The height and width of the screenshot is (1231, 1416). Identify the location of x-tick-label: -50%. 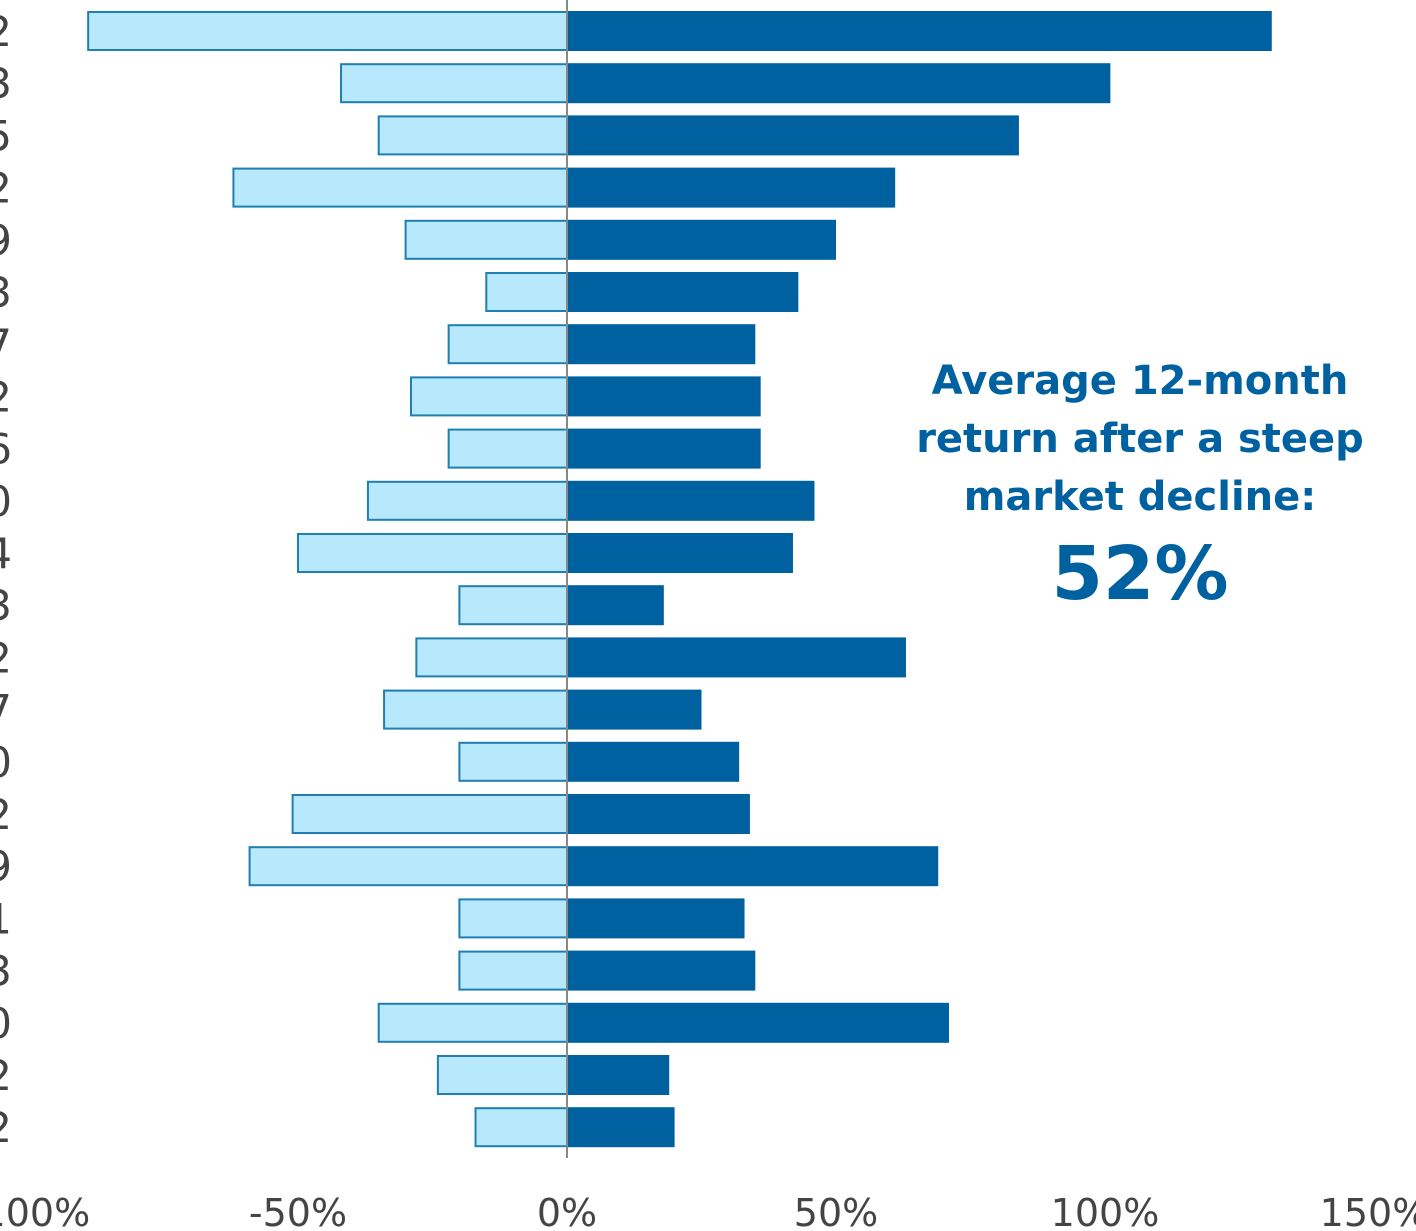
(298, 1211).